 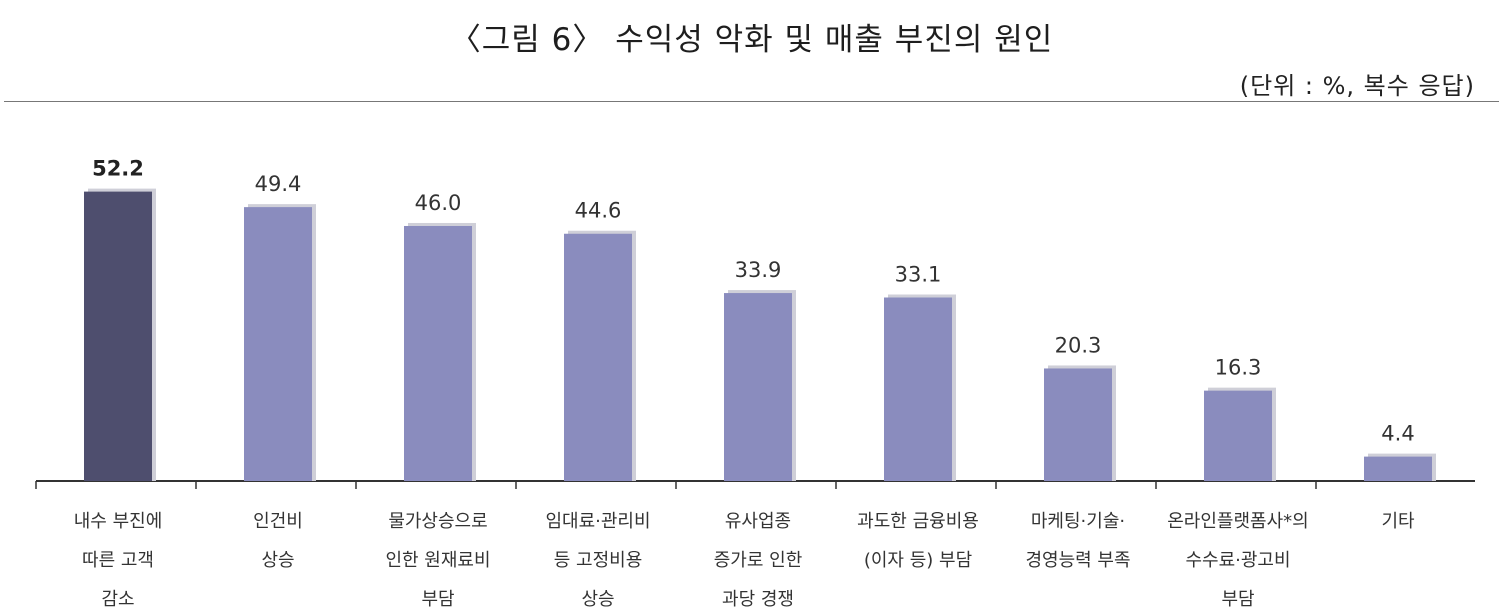 I want to click on category-label: 임대료·관리비, so click(x=597, y=521).